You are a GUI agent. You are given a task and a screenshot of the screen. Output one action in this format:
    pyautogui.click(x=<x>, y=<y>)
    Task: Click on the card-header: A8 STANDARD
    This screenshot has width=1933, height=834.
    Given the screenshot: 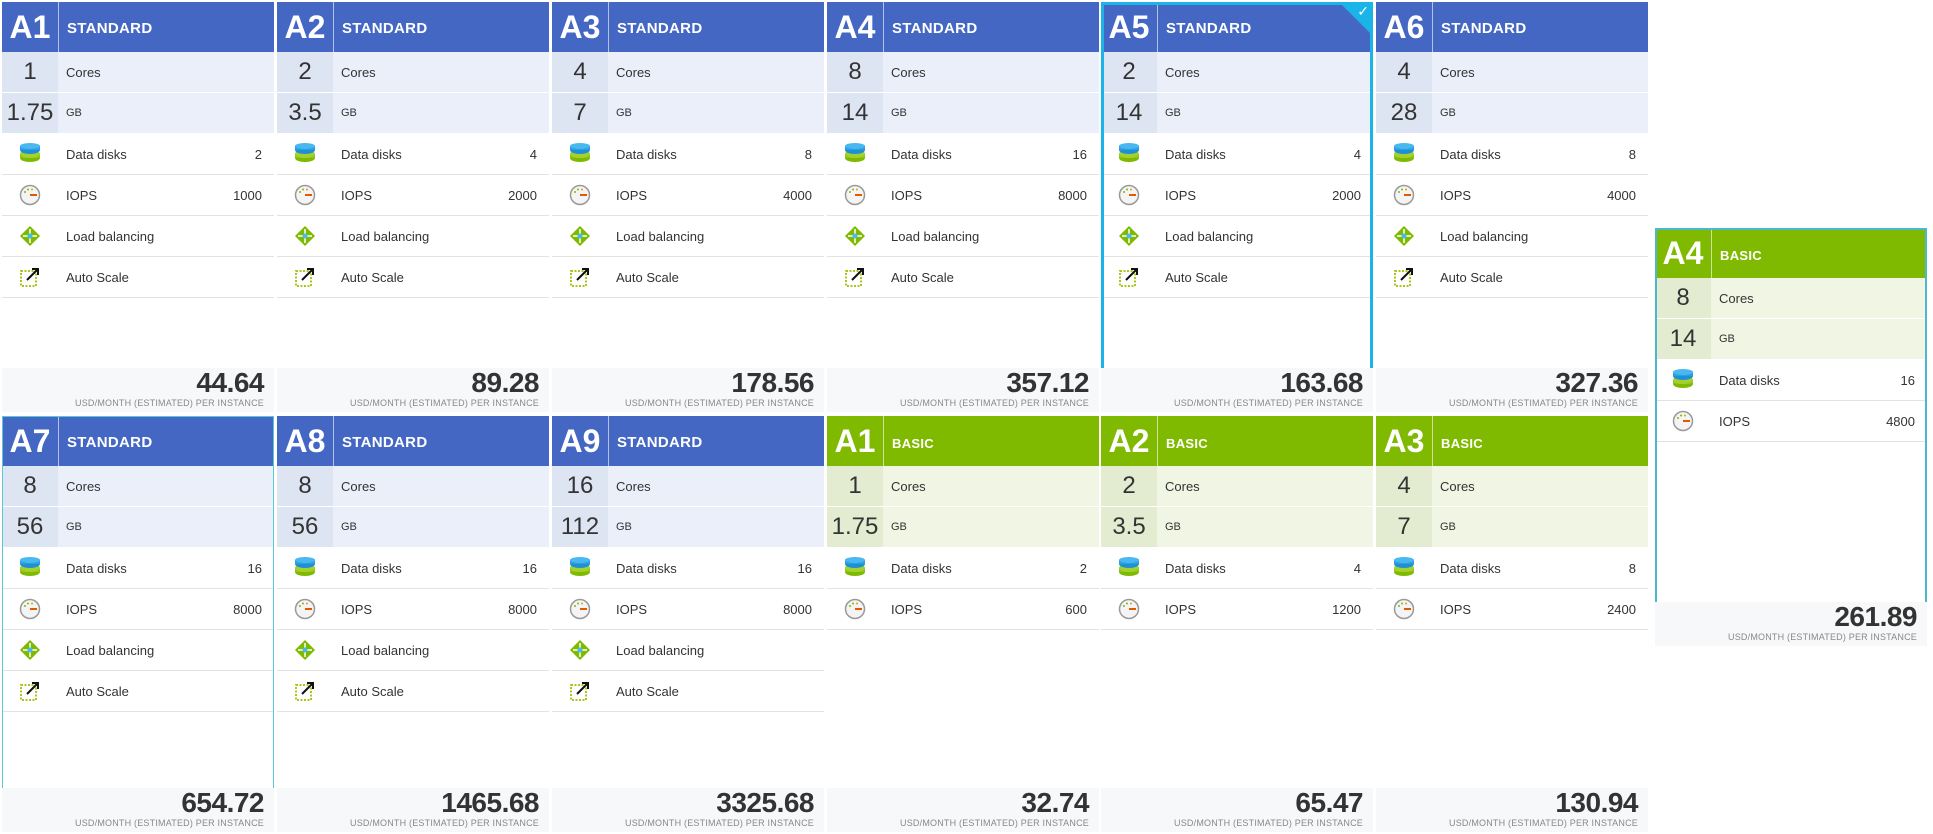 What is the action you would take?
    pyautogui.click(x=413, y=441)
    